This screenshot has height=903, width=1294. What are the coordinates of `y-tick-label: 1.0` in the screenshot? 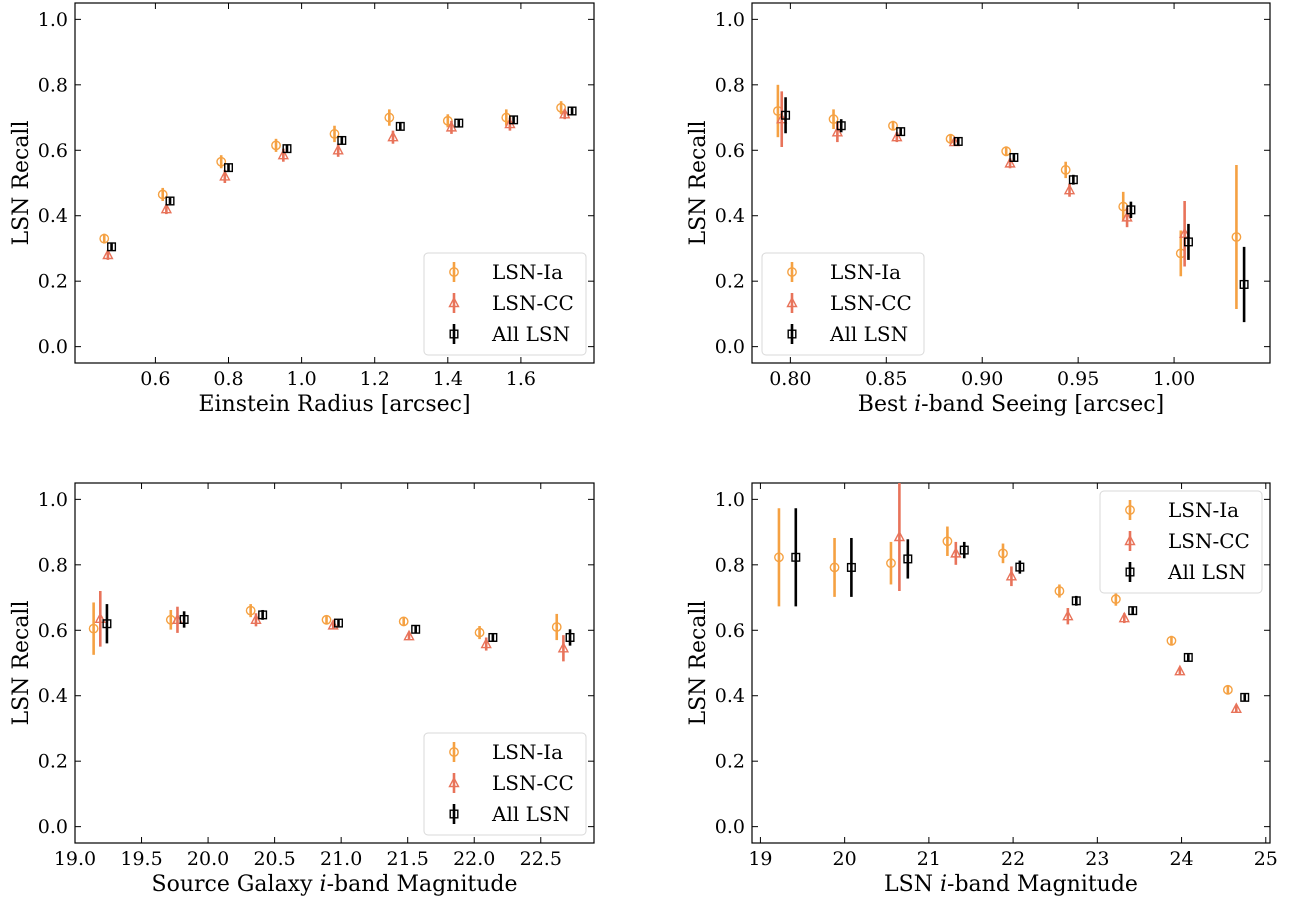 It's located at (730, 20).